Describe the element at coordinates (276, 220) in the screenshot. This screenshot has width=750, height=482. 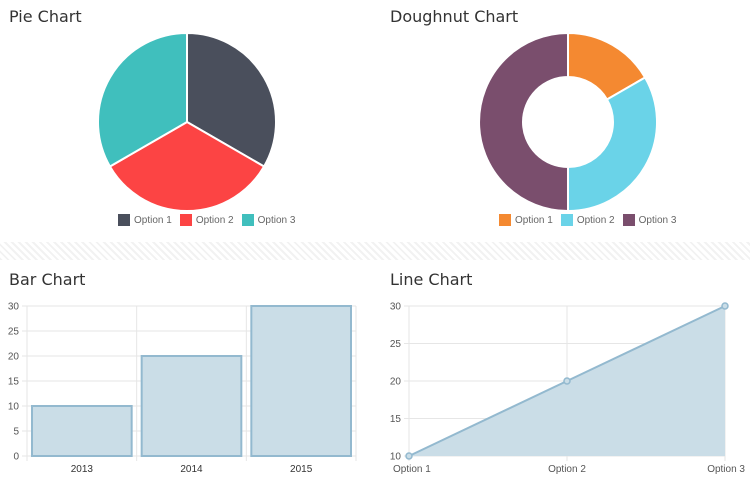
I see `pie-legend-label: Option 3` at that location.